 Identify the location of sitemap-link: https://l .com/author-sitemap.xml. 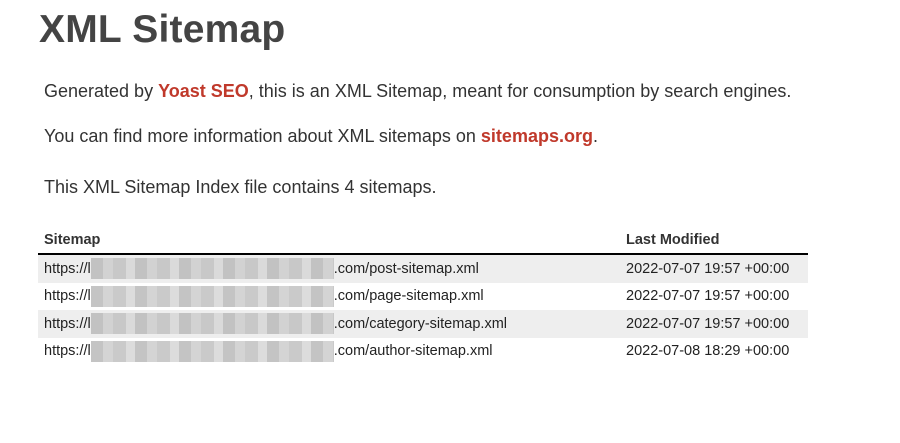
(268, 351).